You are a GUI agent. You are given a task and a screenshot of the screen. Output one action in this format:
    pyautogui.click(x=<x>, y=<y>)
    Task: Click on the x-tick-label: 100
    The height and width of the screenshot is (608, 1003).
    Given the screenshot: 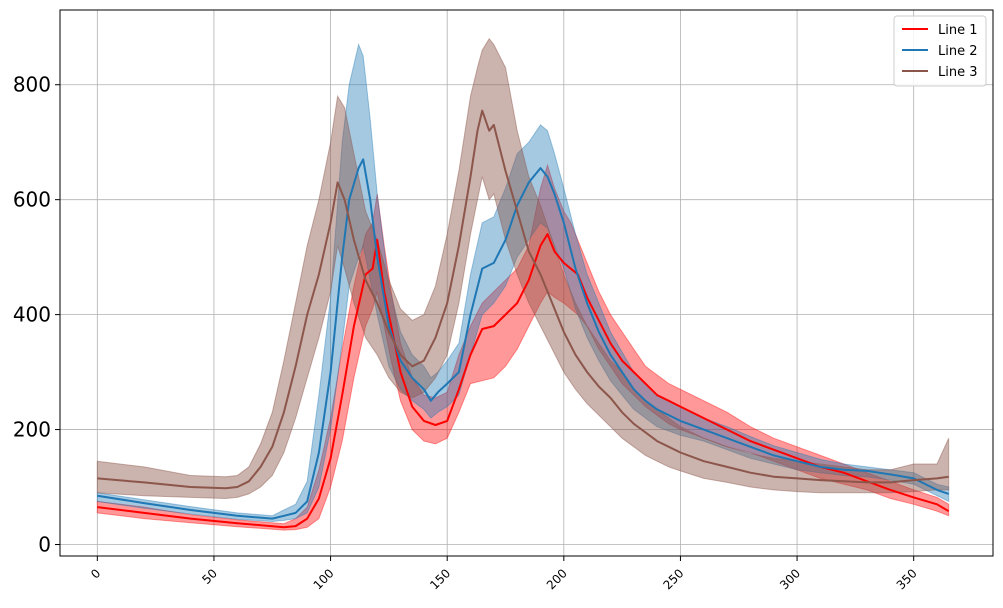 What is the action you would take?
    pyautogui.click(x=324, y=579)
    